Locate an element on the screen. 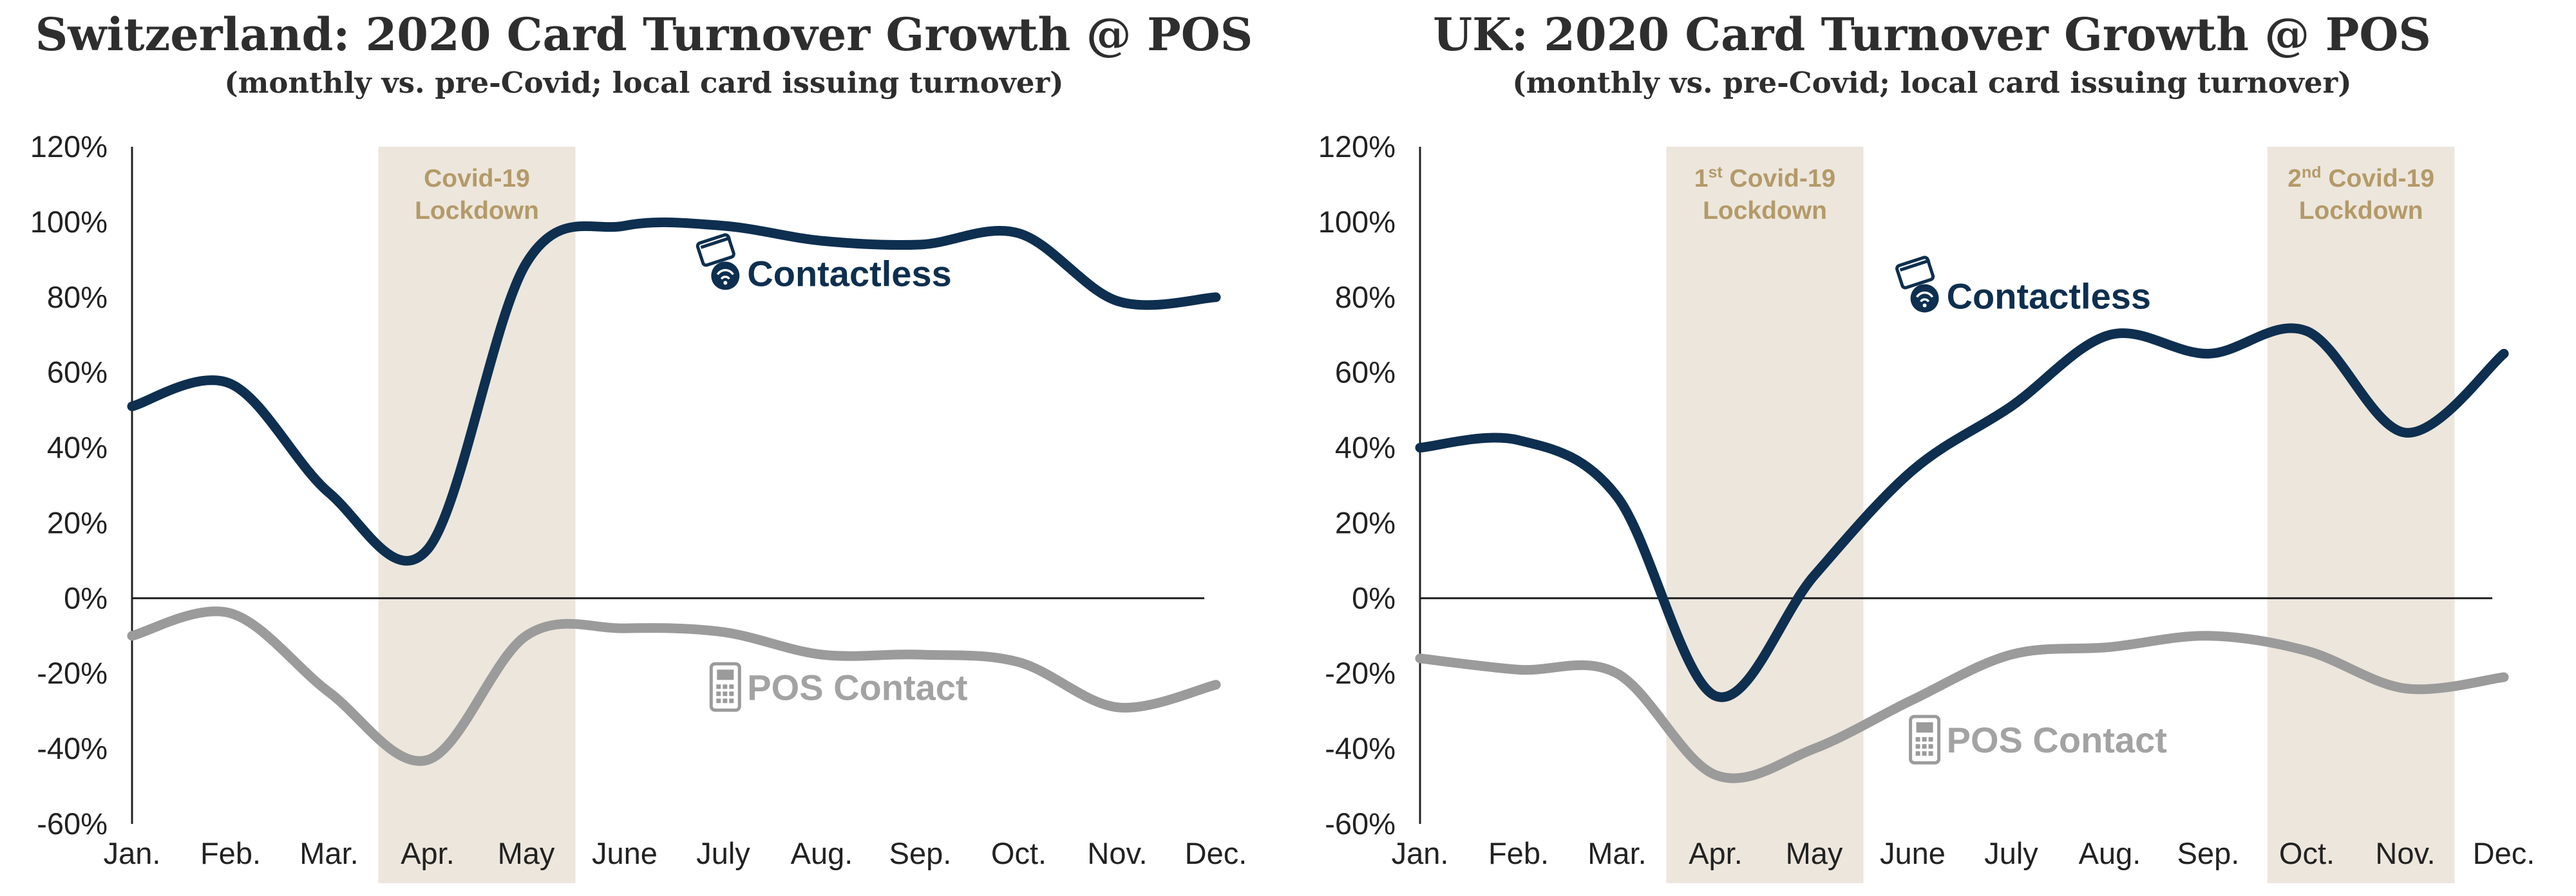  lockdown-label-line1: 1st Covid-19 is located at coordinates (1764, 177).